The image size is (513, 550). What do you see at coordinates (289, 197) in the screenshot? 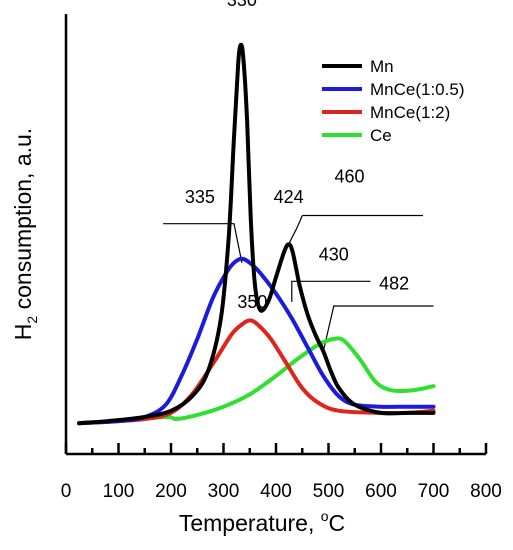
I see `peak-label: 424` at bounding box center [289, 197].